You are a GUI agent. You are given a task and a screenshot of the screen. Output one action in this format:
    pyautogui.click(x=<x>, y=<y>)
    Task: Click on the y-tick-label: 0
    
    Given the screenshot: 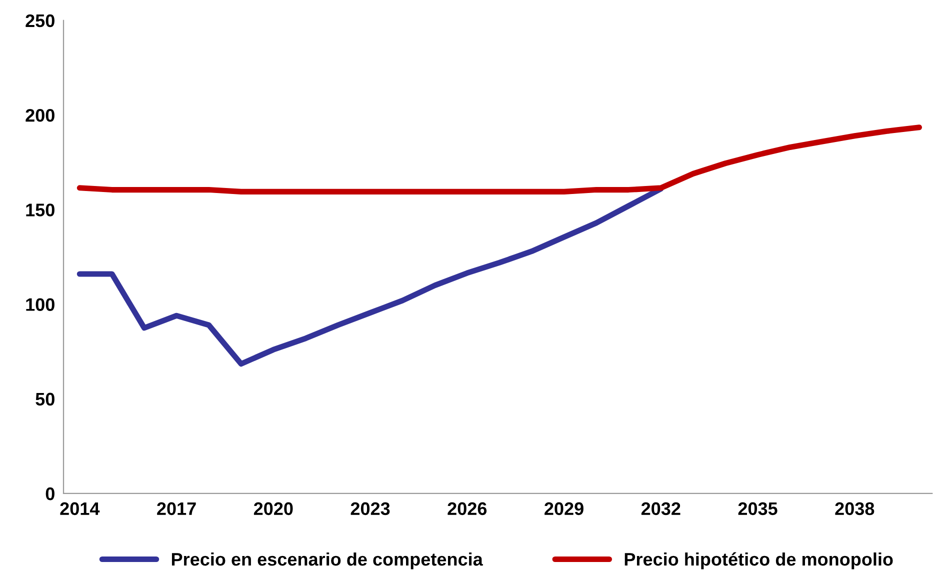 What is the action you would take?
    pyautogui.click(x=50, y=493)
    